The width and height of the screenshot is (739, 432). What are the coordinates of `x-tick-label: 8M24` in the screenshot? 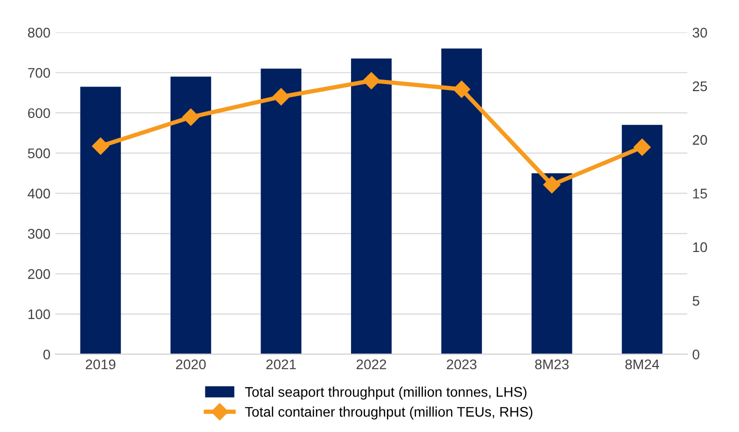 It's located at (642, 364).